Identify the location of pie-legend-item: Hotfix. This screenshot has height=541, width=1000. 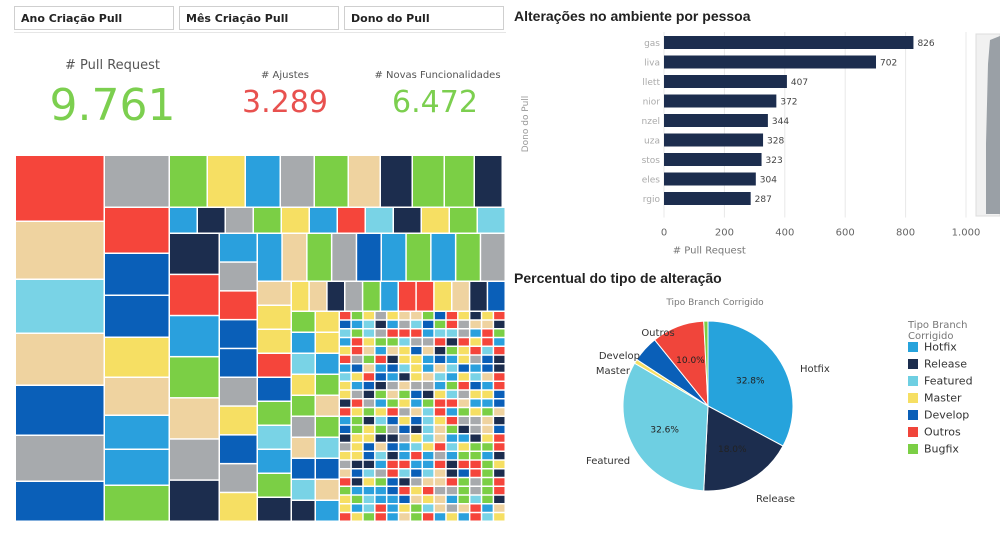
(932, 347).